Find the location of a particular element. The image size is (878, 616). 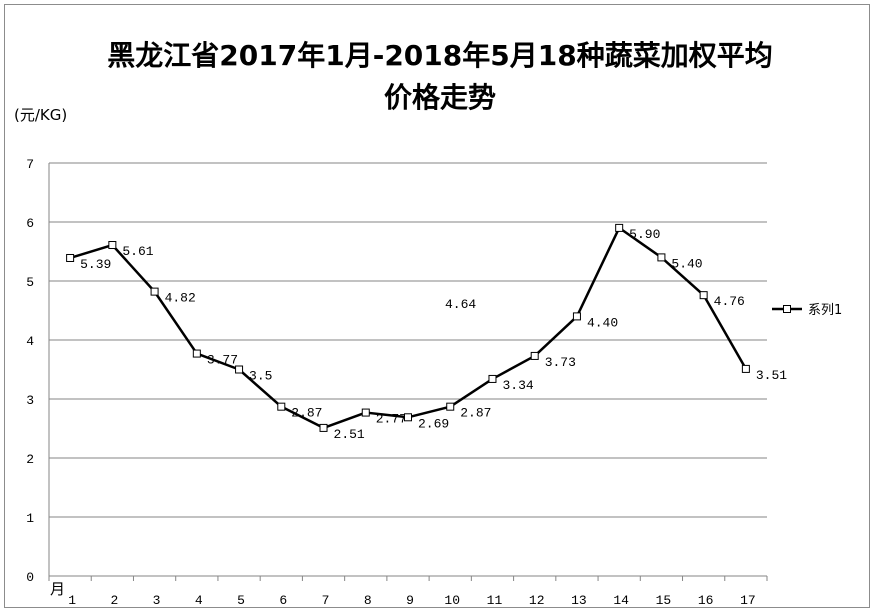

x-tick-label: 10 is located at coordinates (452, 600).